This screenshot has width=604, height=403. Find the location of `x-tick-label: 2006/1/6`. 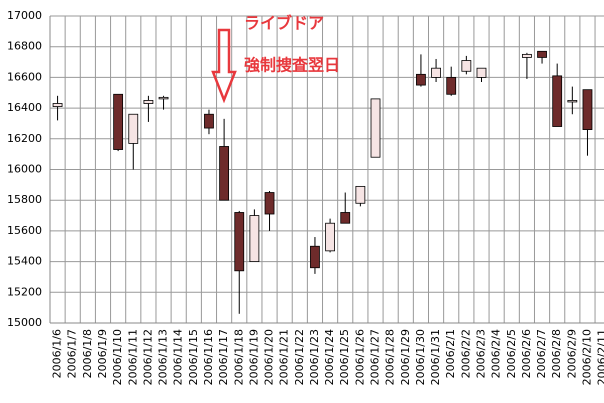

x-tick-label: 2006/1/6 is located at coordinates (57, 353).